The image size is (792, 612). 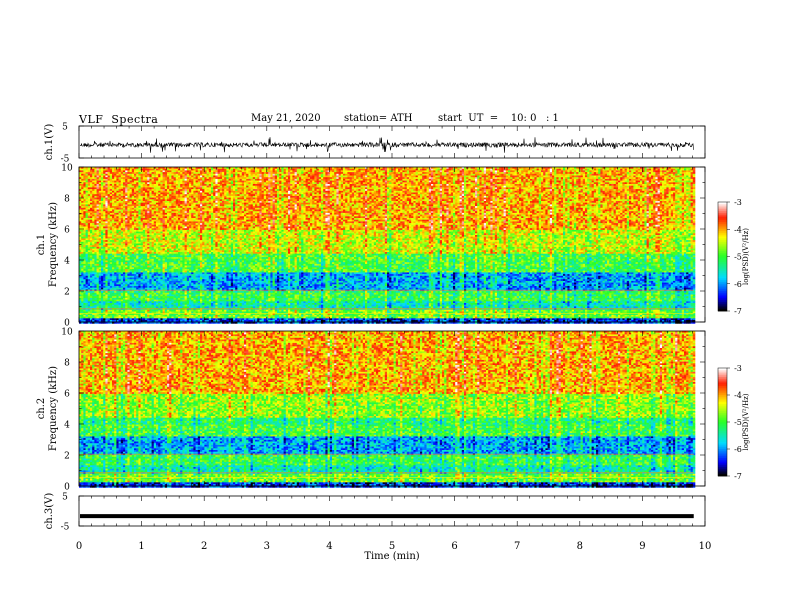 I want to click on y-tick-label: 5, so click(x=65, y=128).